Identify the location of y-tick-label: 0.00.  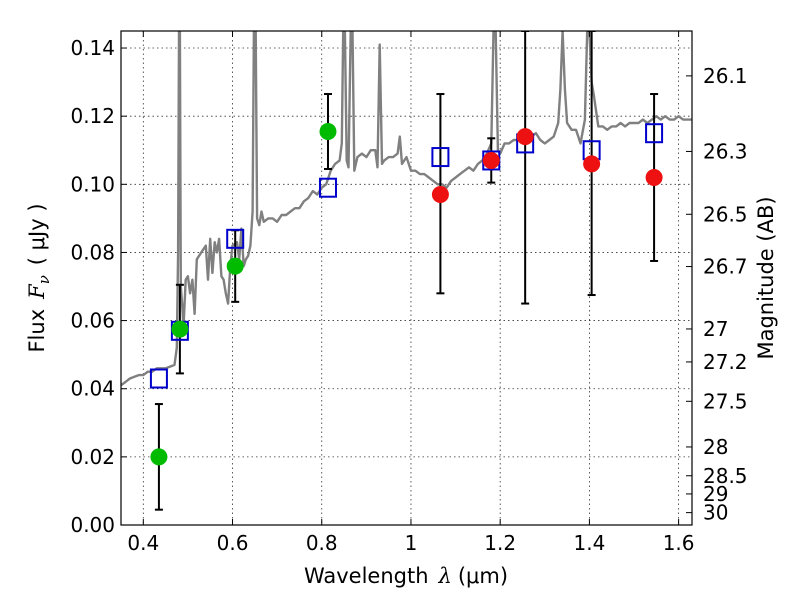
(92, 525).